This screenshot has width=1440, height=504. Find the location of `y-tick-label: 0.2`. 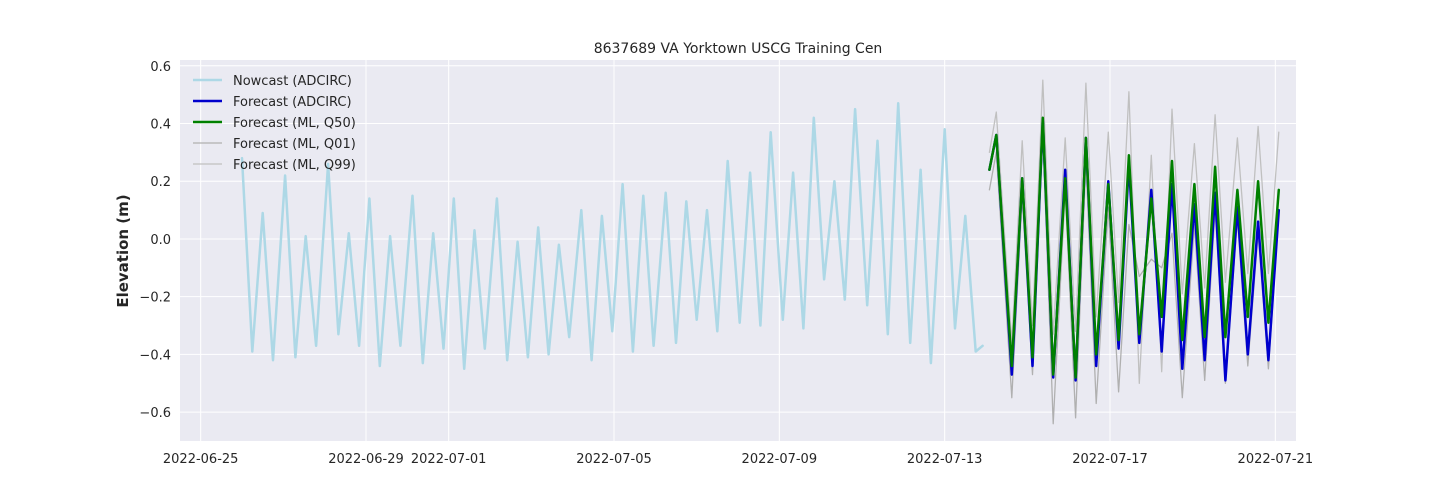

y-tick-label: 0.2 is located at coordinates (160, 182).